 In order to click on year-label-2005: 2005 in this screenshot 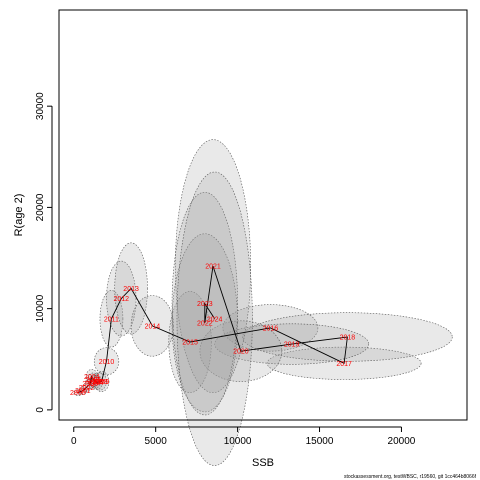, I will do `click(94, 380)`.